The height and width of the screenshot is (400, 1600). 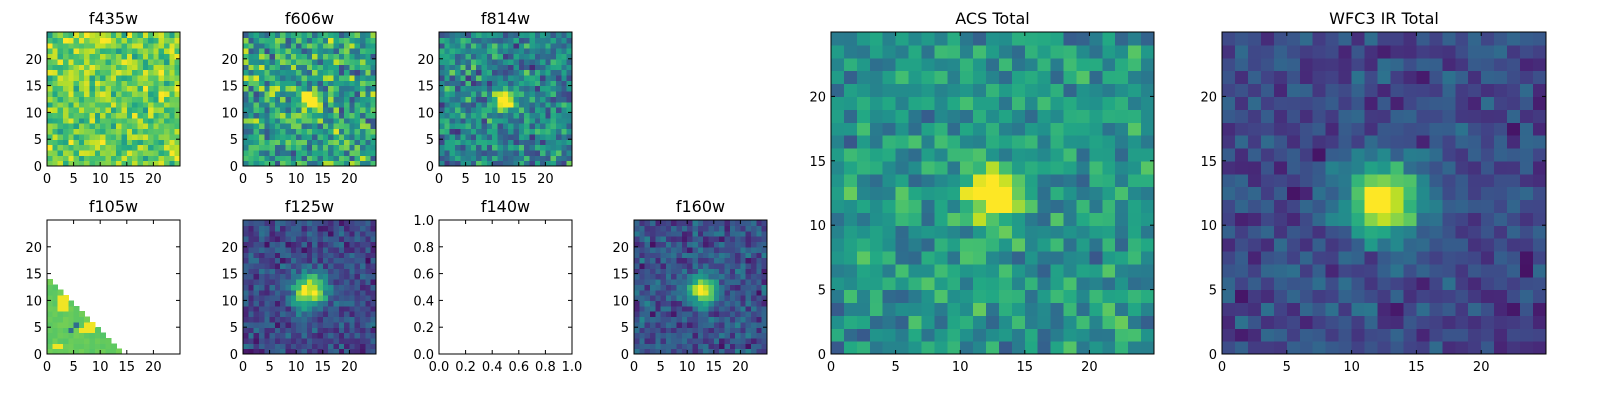 I want to click on f606w-title: f606w, so click(x=309, y=18).